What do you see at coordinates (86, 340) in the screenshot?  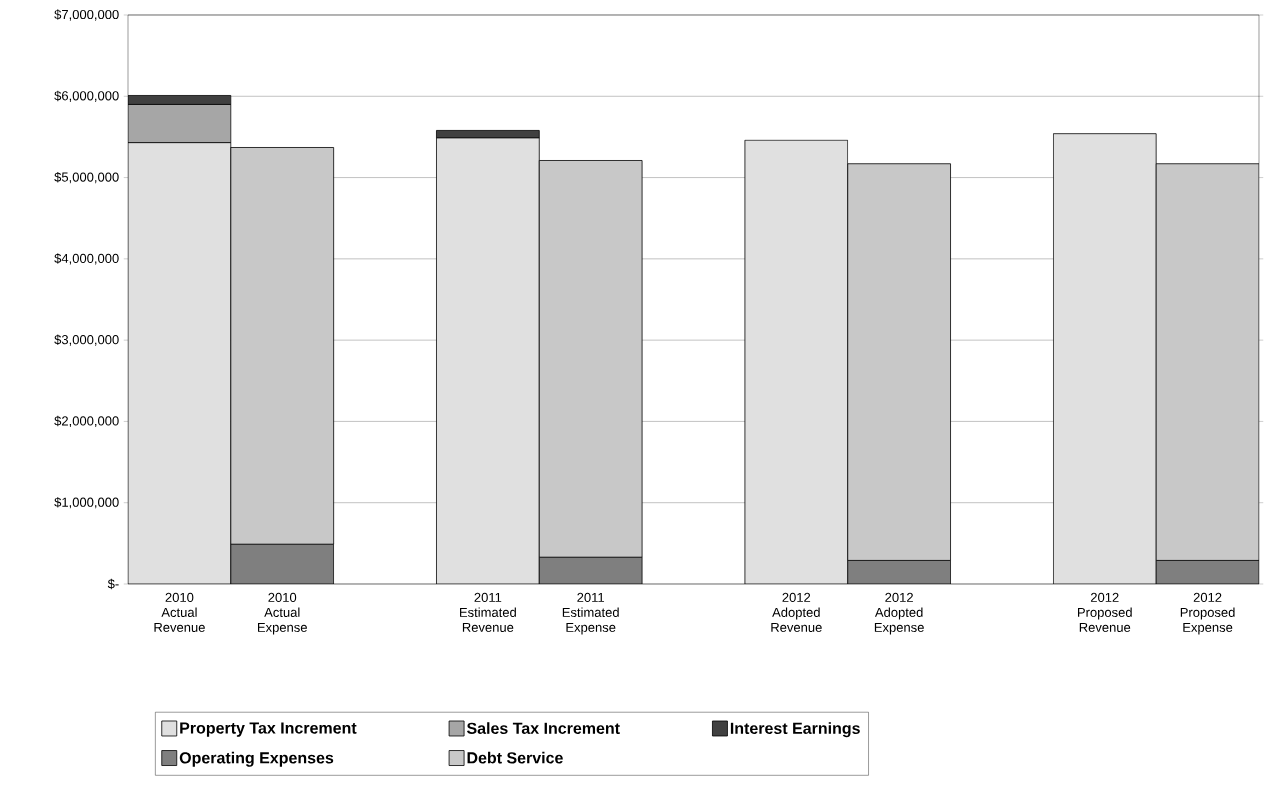 I see `y-tick-label: $3,000,000` at bounding box center [86, 340].